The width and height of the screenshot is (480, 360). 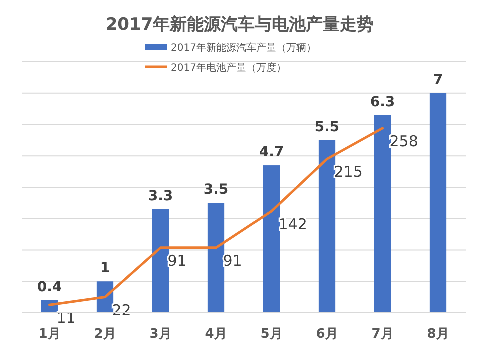 I want to click on data-label: 3.5, so click(x=216, y=190).